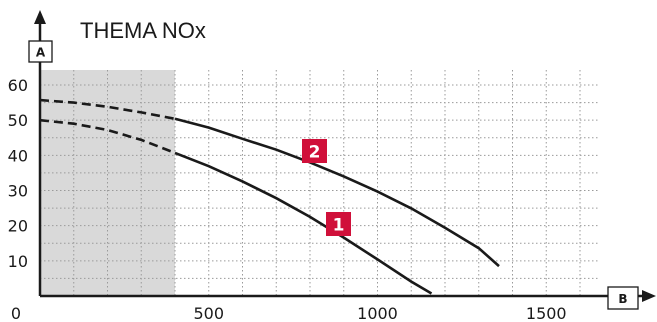 This screenshot has width=657, height=322. I want to click on series-badges: 12, so click(326, 187).